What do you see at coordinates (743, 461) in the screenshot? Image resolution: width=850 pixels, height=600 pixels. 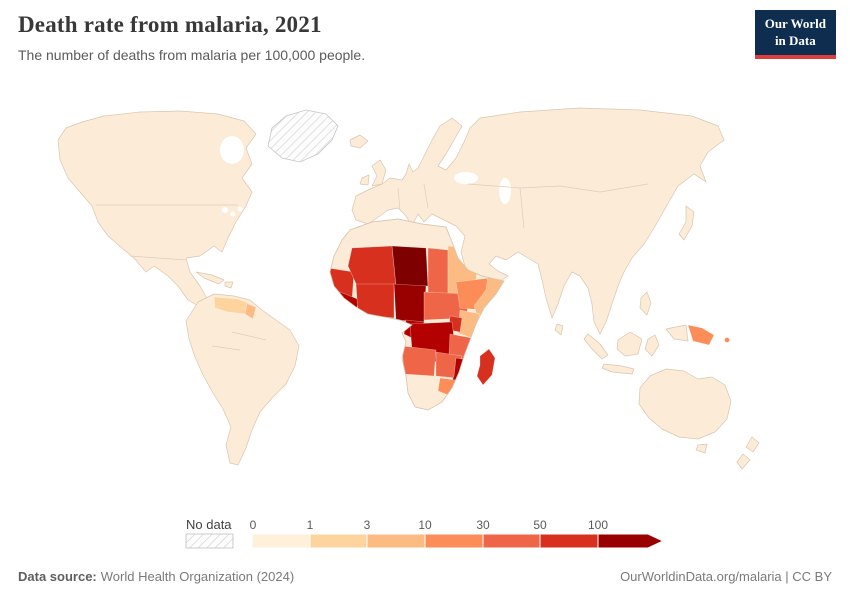 I see `country-new-zealand-south` at bounding box center [743, 461].